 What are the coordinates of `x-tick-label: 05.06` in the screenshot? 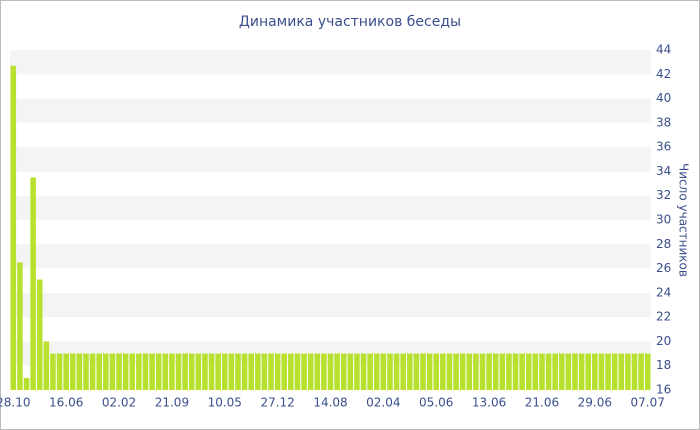 It's located at (436, 403).